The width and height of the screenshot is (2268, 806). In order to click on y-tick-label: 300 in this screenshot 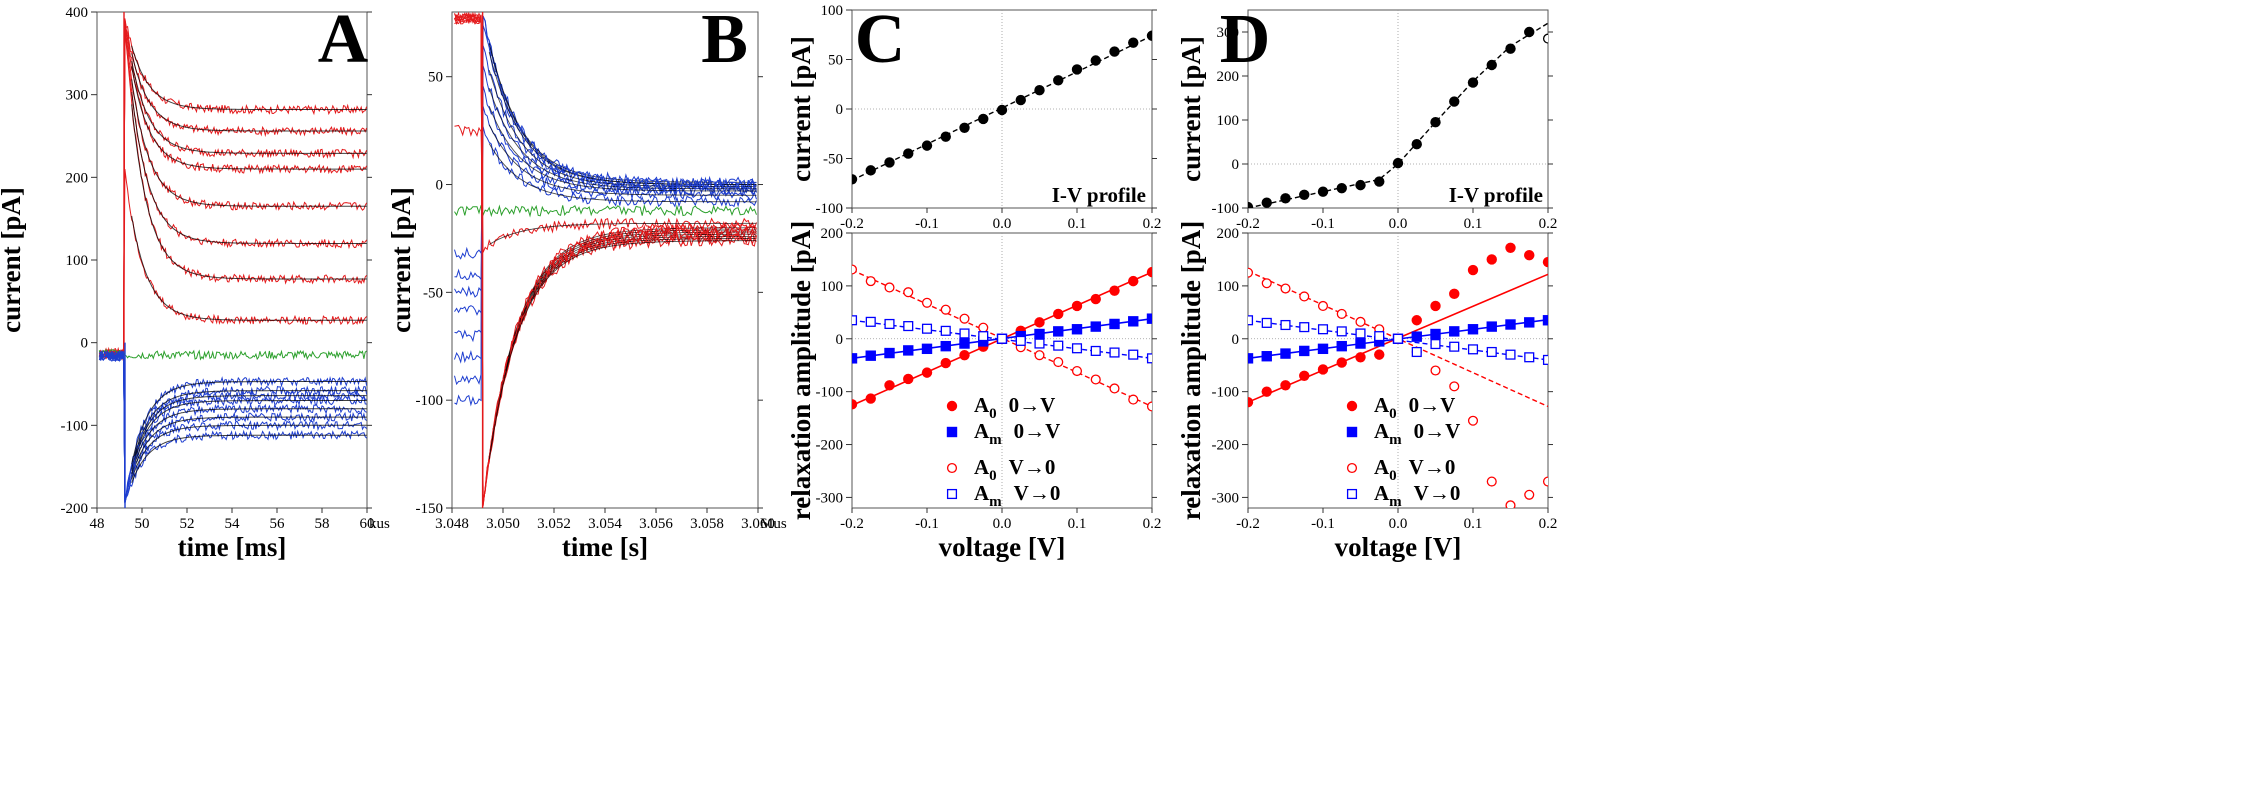, I will do `click(77, 96)`.